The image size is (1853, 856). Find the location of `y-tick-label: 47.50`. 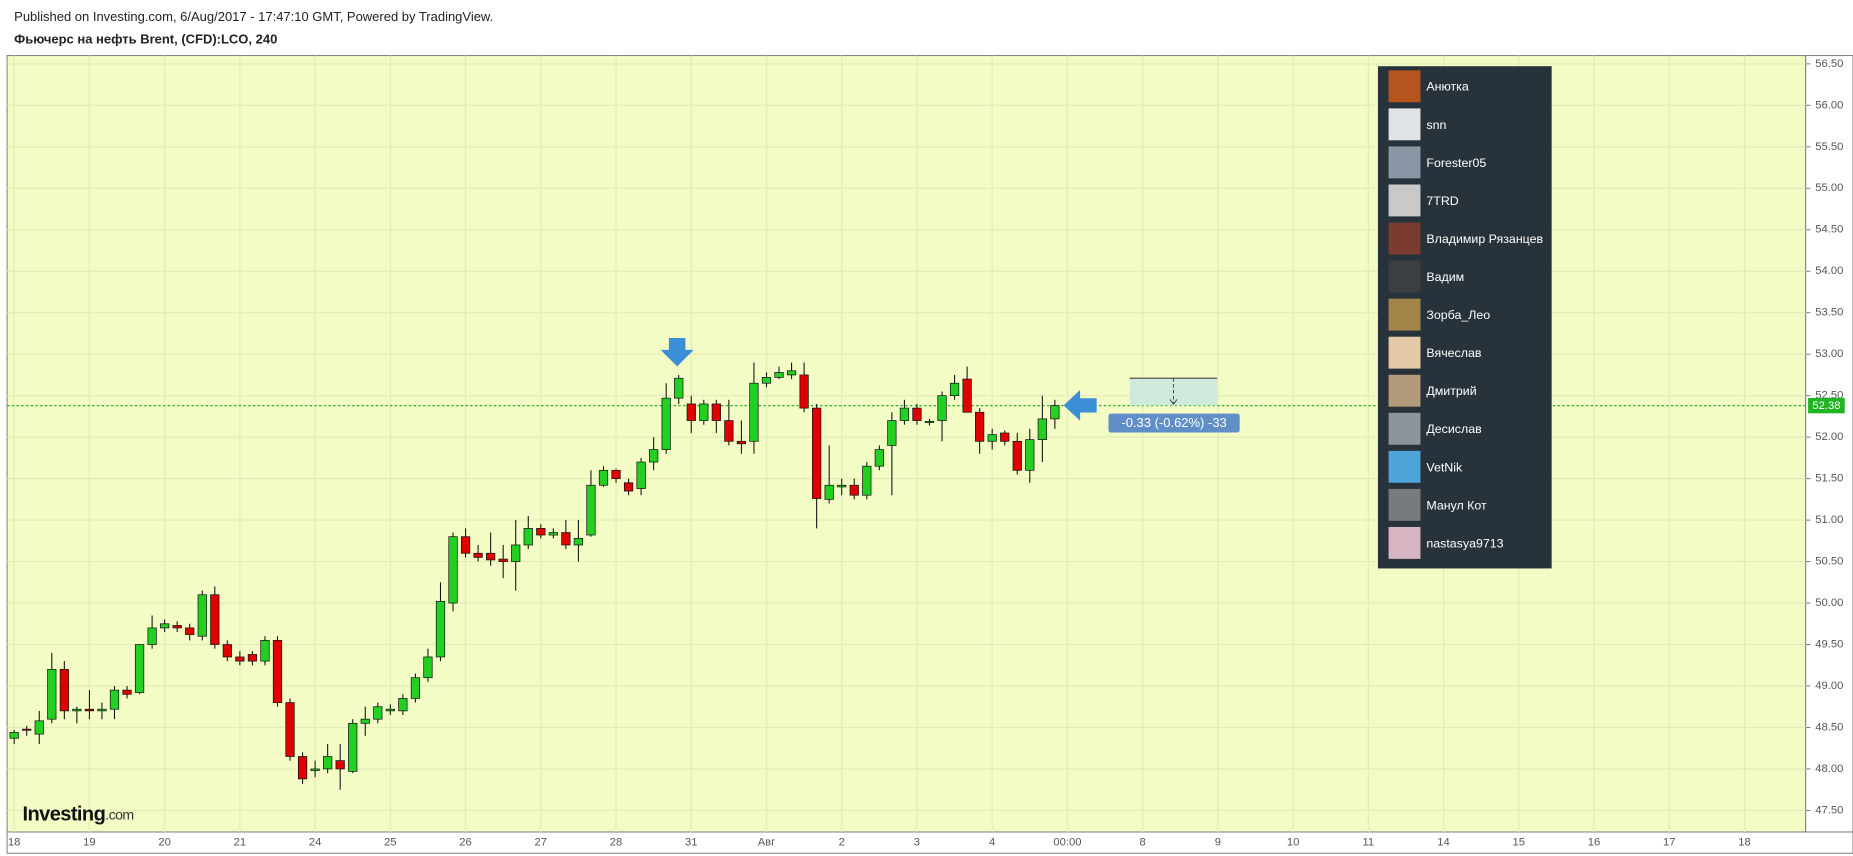

y-tick-label: 47.50 is located at coordinates (1829, 810).